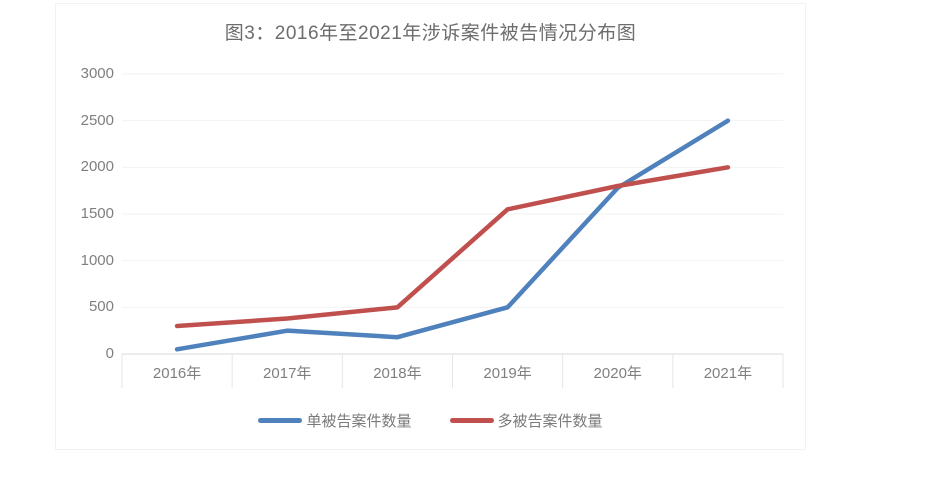 Image resolution: width=930 pixels, height=477 pixels. I want to click on x-axis-tick-label: 2019年, so click(507, 373).